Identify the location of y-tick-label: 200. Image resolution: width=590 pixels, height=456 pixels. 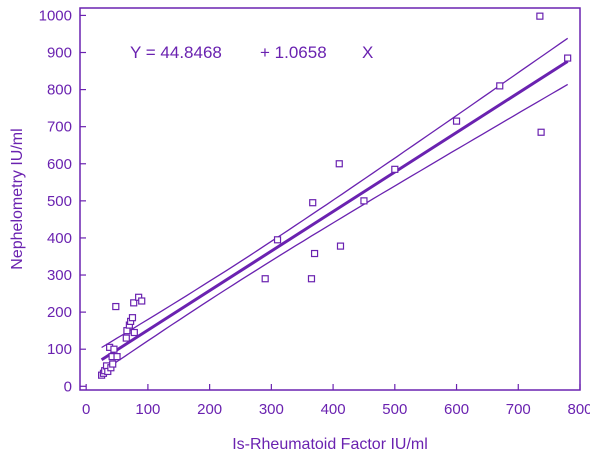
(59, 312).